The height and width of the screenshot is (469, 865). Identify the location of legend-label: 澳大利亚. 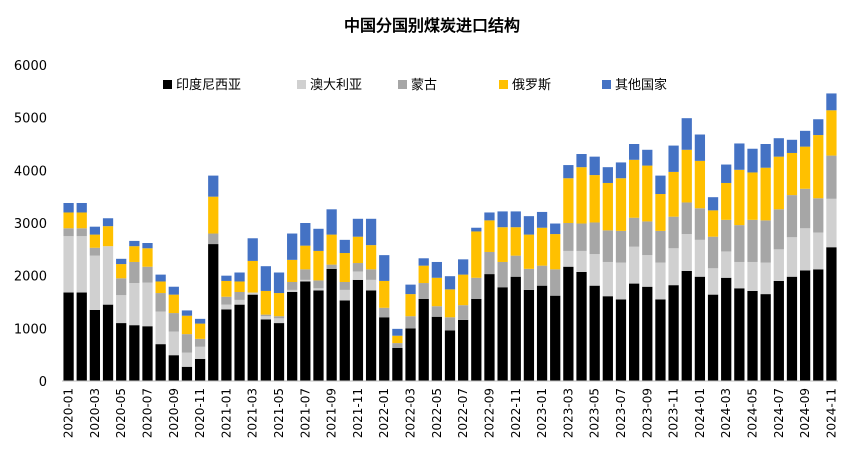
(336, 85).